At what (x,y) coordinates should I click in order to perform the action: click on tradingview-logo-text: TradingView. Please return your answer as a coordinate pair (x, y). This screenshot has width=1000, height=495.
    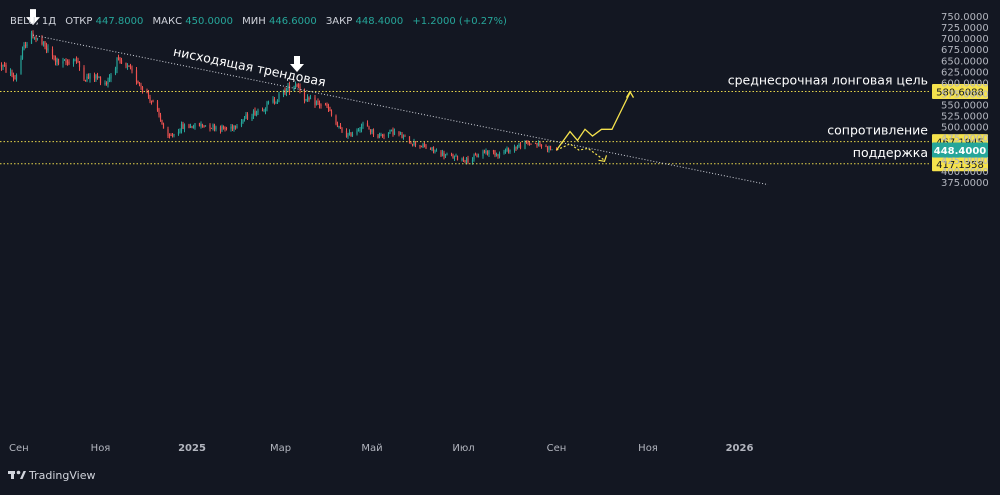
    Looking at the image, I should click on (61, 475).